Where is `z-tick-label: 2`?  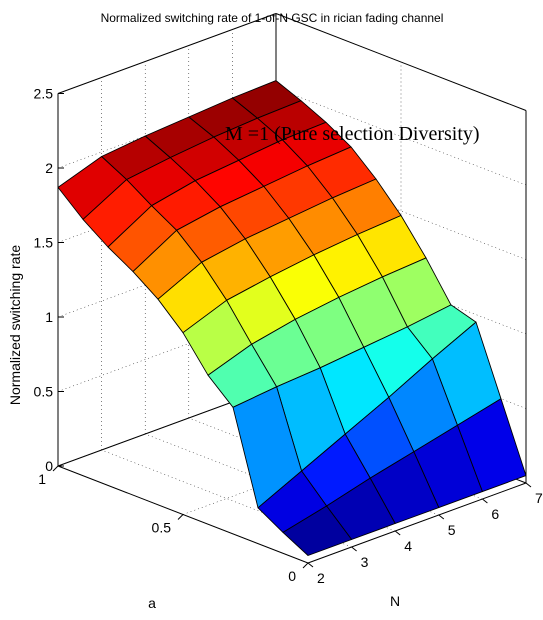 z-tick-label: 2 is located at coordinates (49, 168).